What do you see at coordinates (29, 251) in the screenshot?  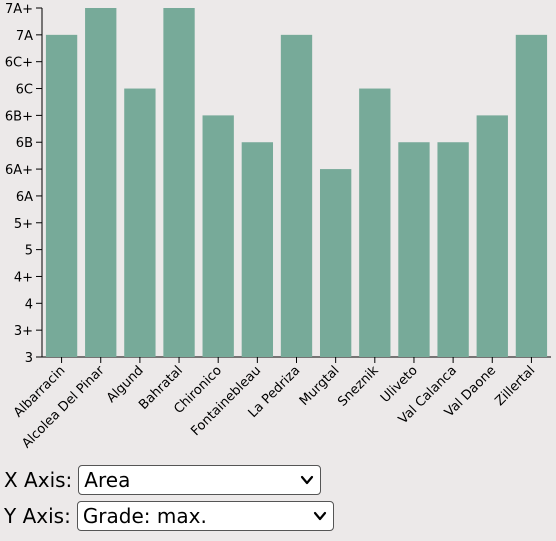 I see `y-tick-label: 5` at bounding box center [29, 251].